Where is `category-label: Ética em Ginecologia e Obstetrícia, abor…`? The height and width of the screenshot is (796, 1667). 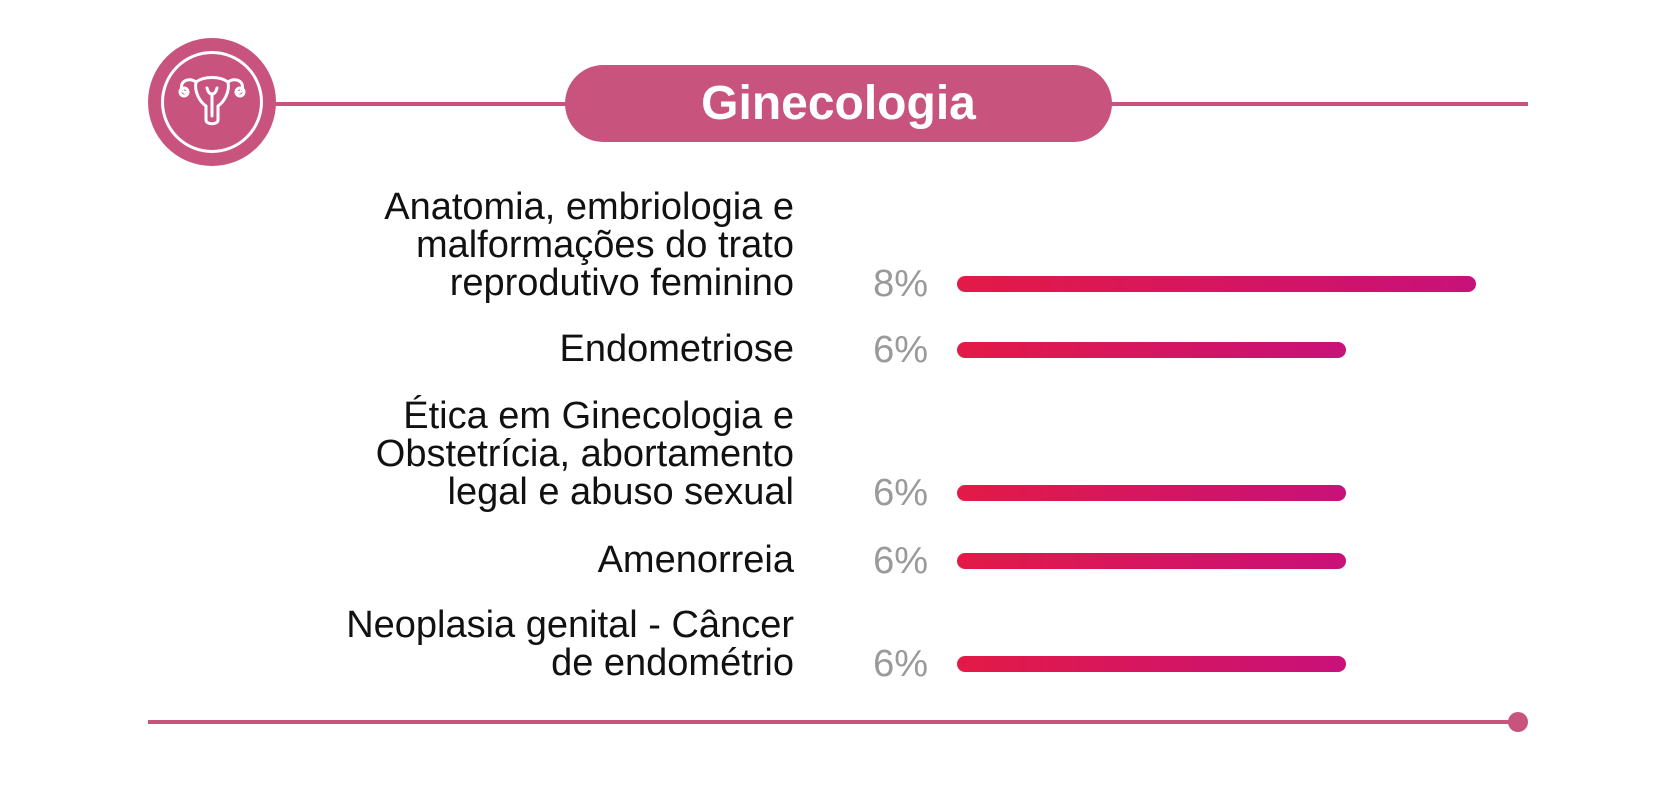 category-label: Ética em Ginecologia e Obstetrícia, abor… is located at coordinates (584, 454).